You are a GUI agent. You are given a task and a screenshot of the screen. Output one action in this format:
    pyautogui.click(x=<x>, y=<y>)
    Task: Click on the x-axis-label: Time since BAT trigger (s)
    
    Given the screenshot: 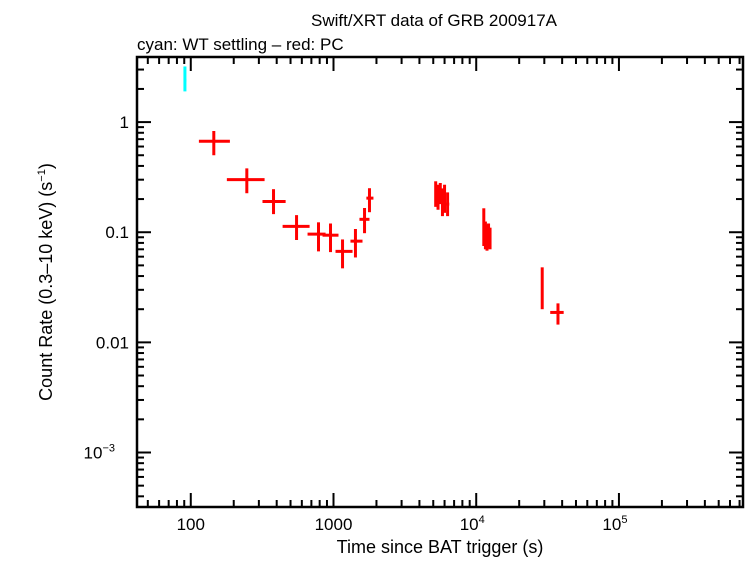 What is the action you would take?
    pyautogui.click(x=440, y=547)
    